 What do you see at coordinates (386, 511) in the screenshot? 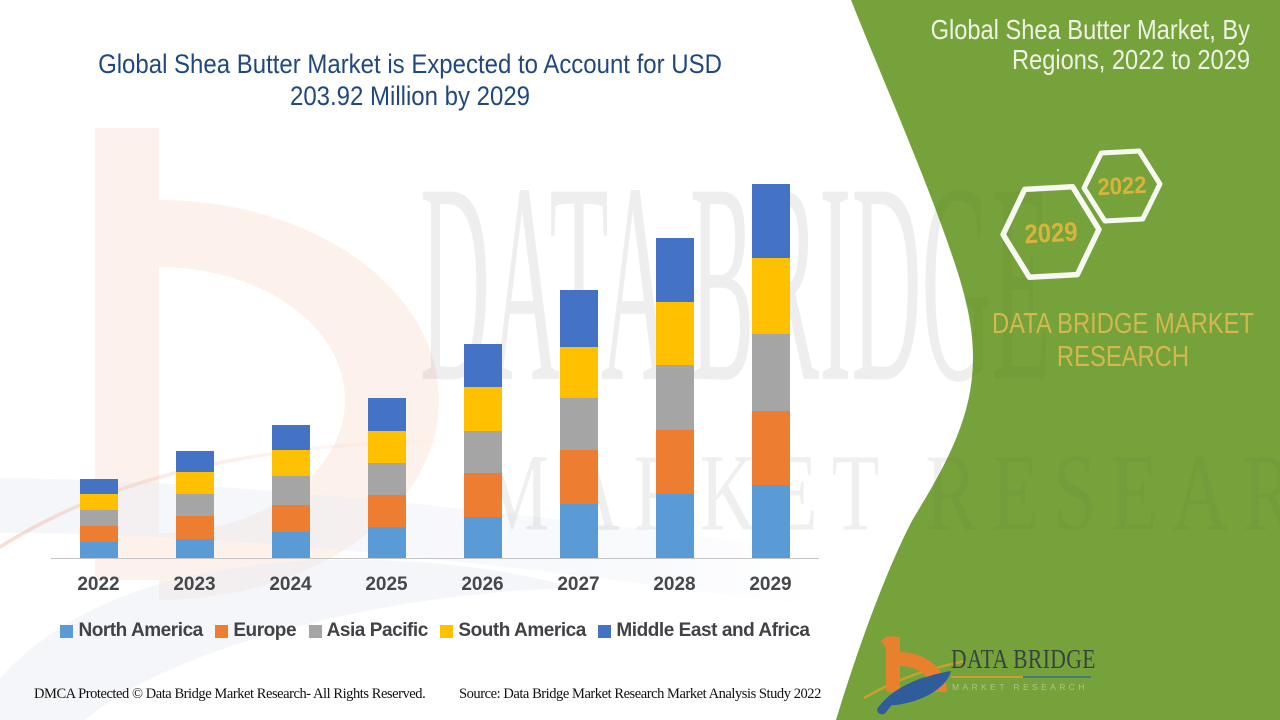
I see `bar-segment-2025-europe` at bounding box center [386, 511].